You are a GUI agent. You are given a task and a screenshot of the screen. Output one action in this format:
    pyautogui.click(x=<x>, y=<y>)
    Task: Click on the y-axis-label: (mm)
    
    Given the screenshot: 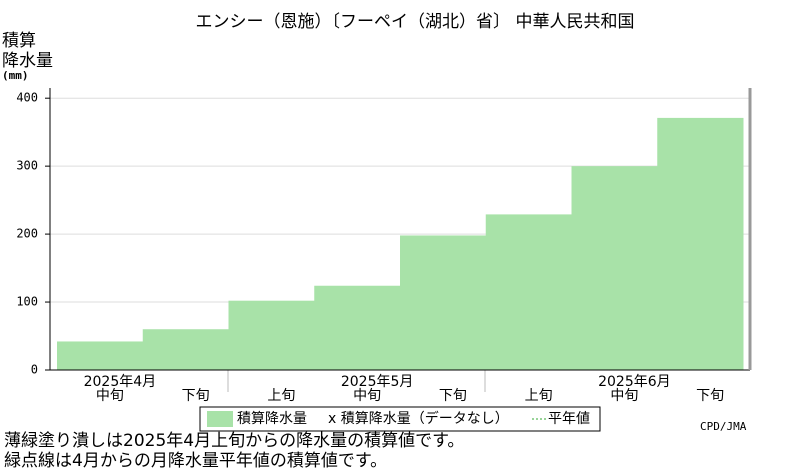 What is the action you would take?
    pyautogui.click(x=15, y=75)
    